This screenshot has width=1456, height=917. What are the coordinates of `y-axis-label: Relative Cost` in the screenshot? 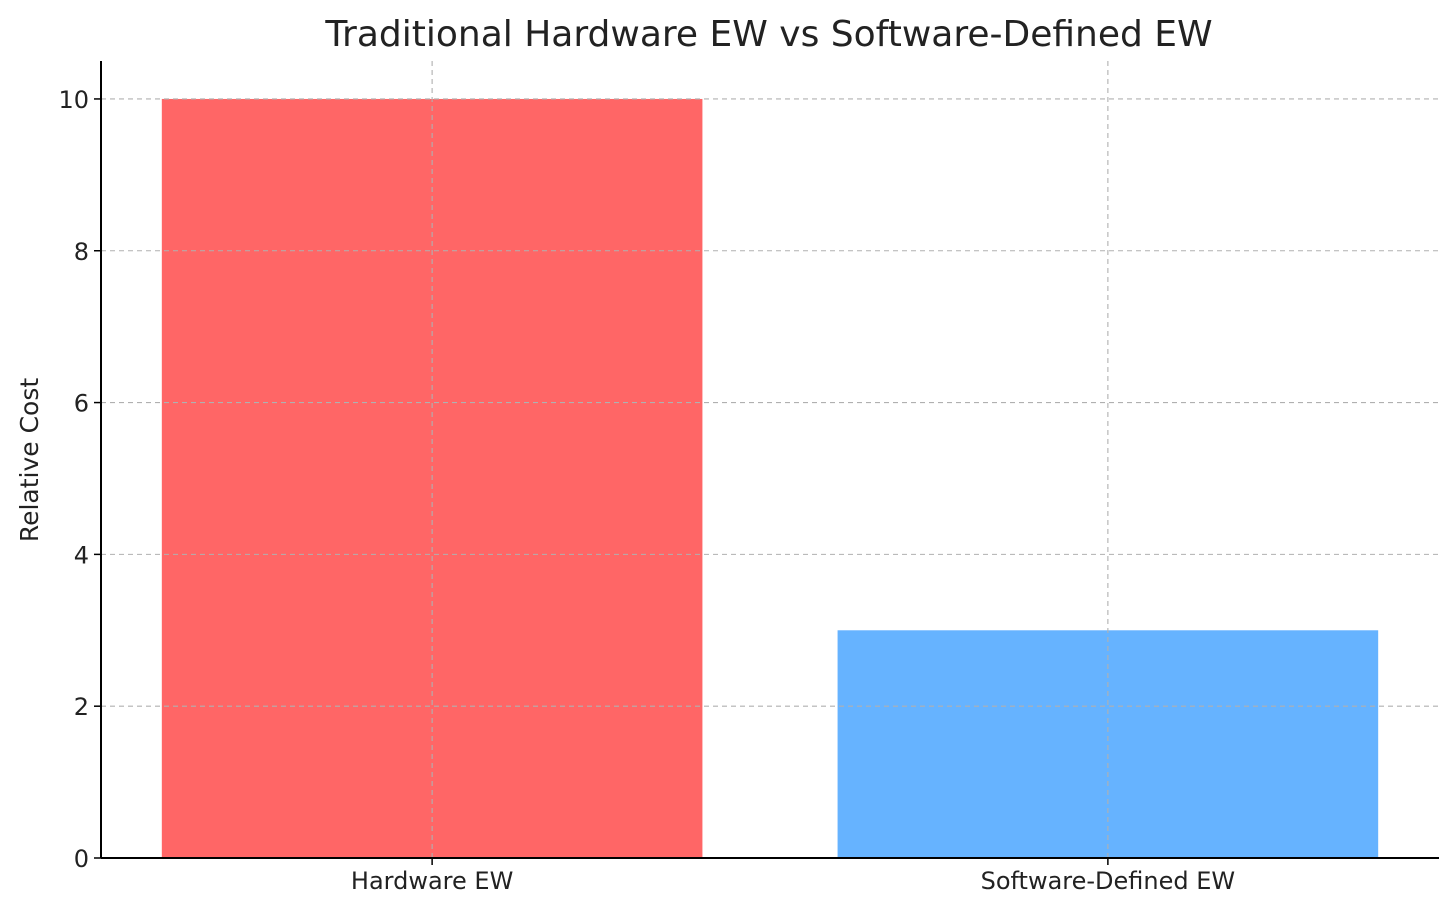 It's located at (29, 460).